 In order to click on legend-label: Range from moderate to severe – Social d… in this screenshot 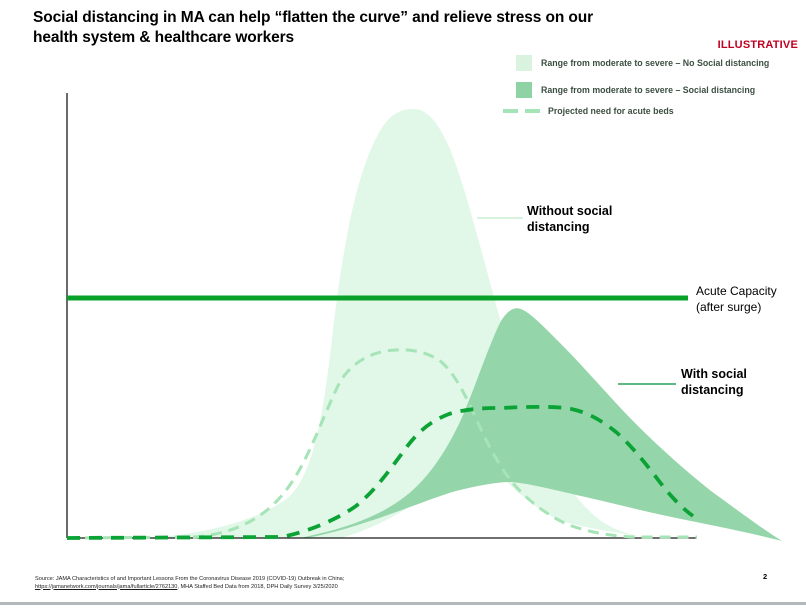, I will do `click(648, 90)`.